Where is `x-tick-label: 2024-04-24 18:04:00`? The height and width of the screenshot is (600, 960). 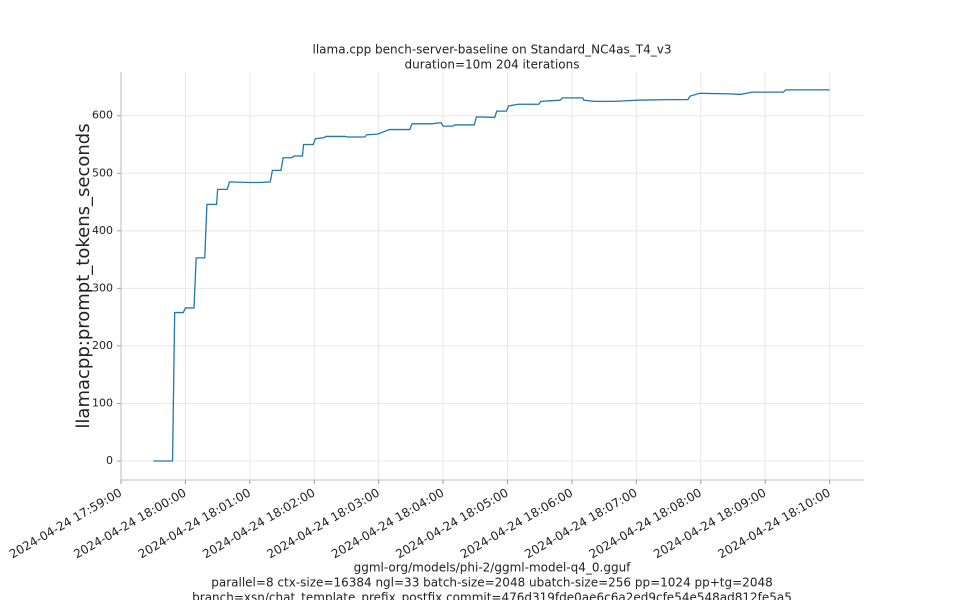 x-tick-label: 2024-04-24 18:04:00 is located at coordinates (387, 524).